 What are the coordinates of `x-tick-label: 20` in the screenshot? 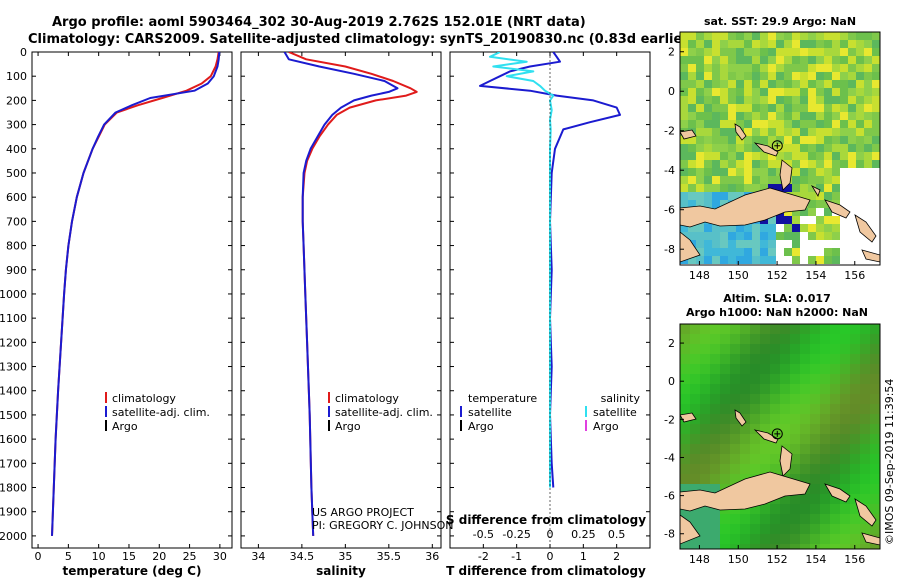 It's located at (159, 556).